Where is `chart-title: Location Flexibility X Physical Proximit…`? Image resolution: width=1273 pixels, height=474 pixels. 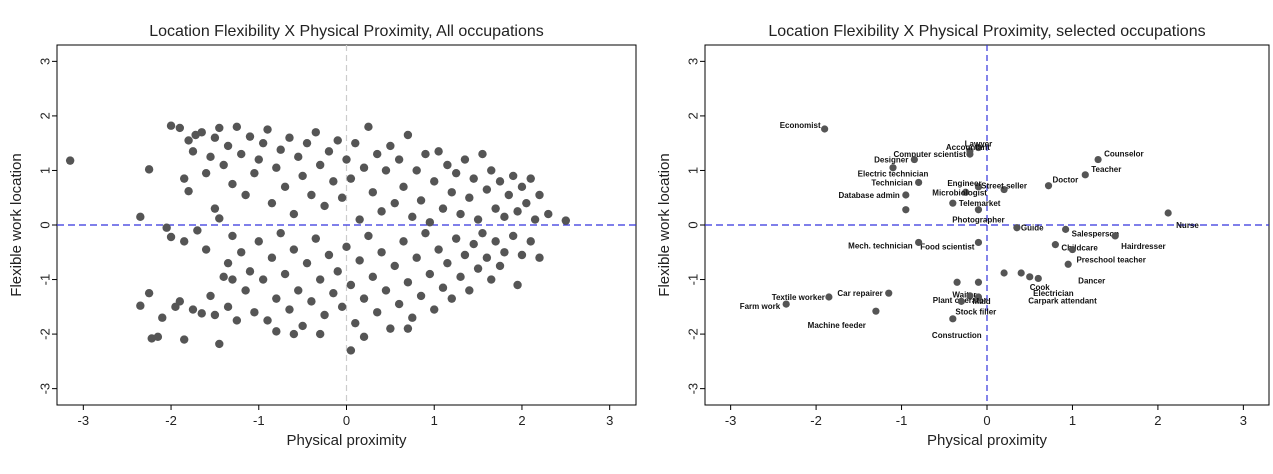 chart-title: Location Flexibility X Physical Proximit… is located at coordinates (346, 31).